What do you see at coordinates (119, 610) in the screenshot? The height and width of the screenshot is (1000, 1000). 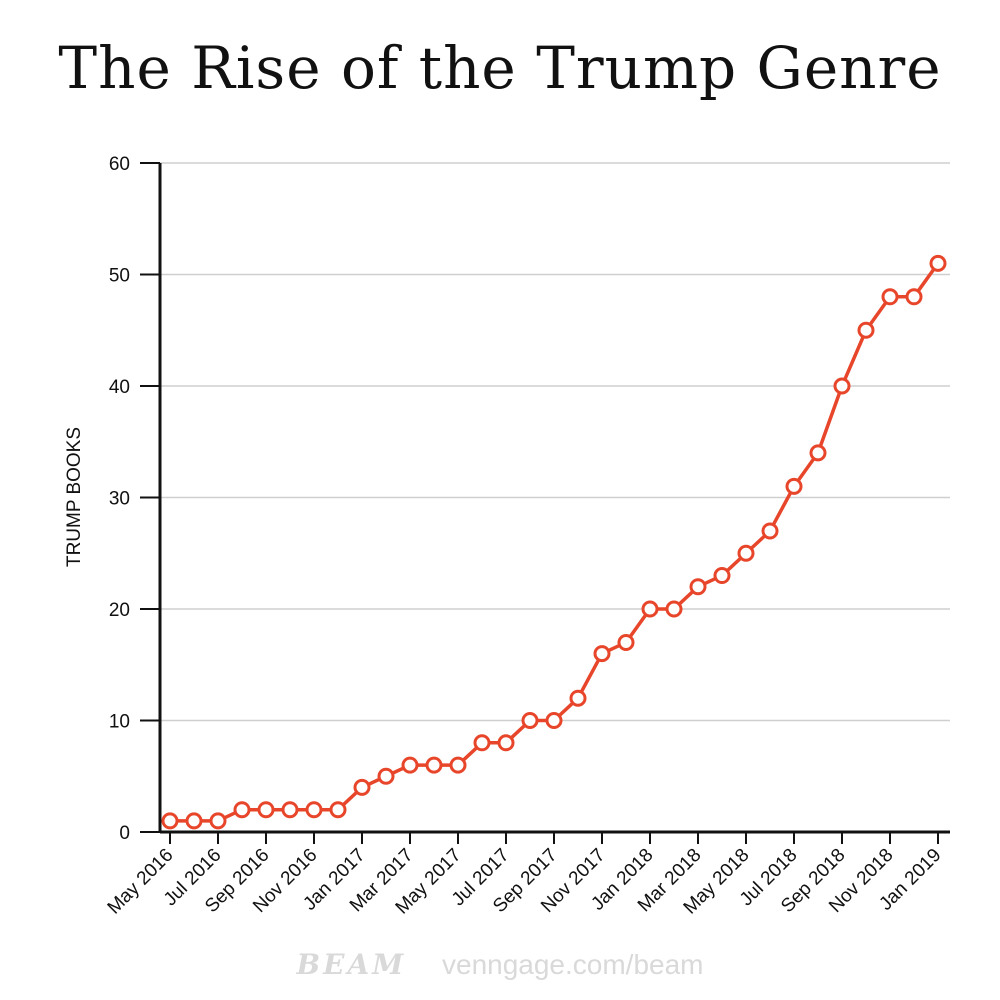 I see `y-tick-label: 20` at bounding box center [119, 610].